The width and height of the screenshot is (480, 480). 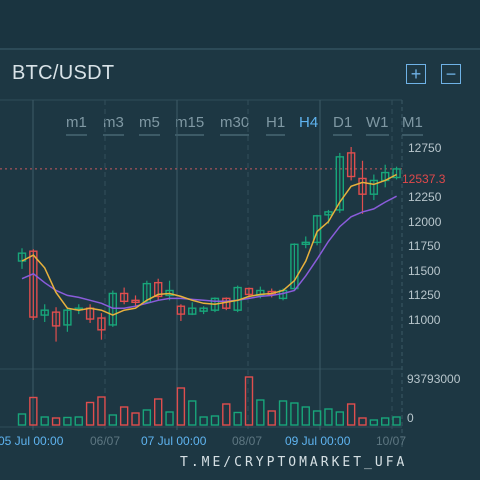 What do you see at coordinates (240, 24) in the screenshot?
I see `top-strip` at bounding box center [240, 24].